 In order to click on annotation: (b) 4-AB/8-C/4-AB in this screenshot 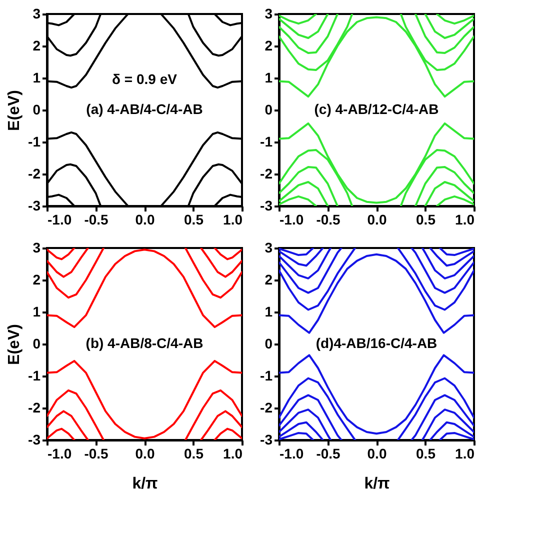, I will do `click(145, 343)`.